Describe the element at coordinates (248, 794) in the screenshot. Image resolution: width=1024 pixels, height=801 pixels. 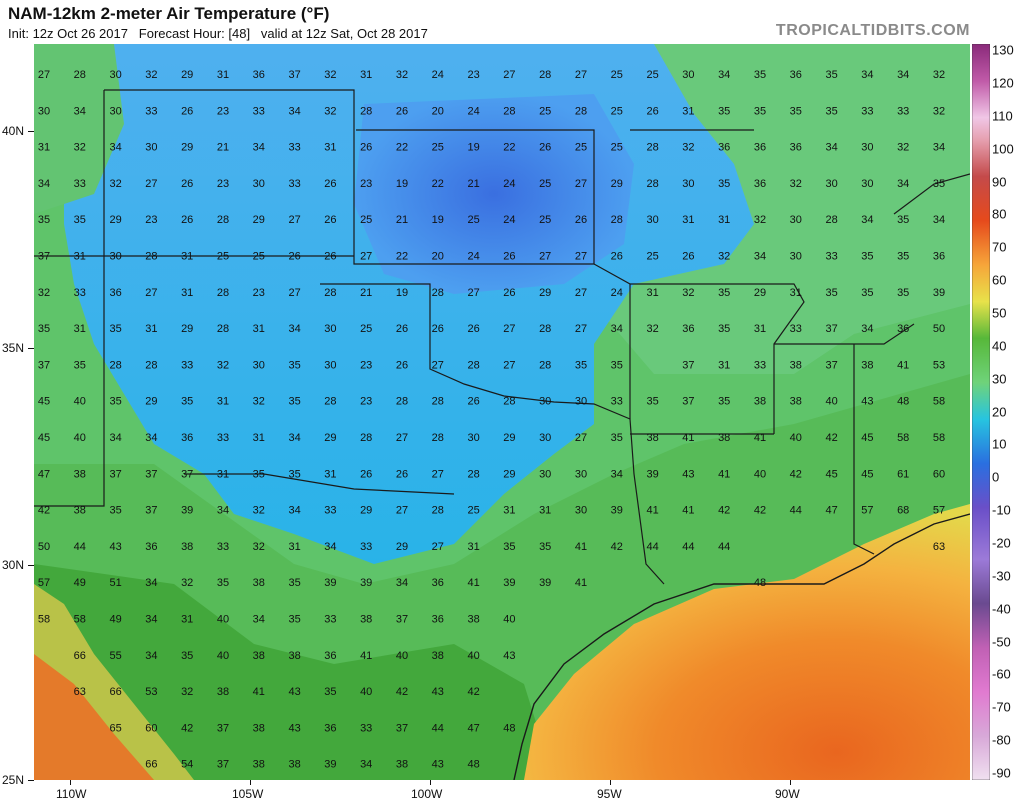
I see `lon-label-105w: 105W` at that location.